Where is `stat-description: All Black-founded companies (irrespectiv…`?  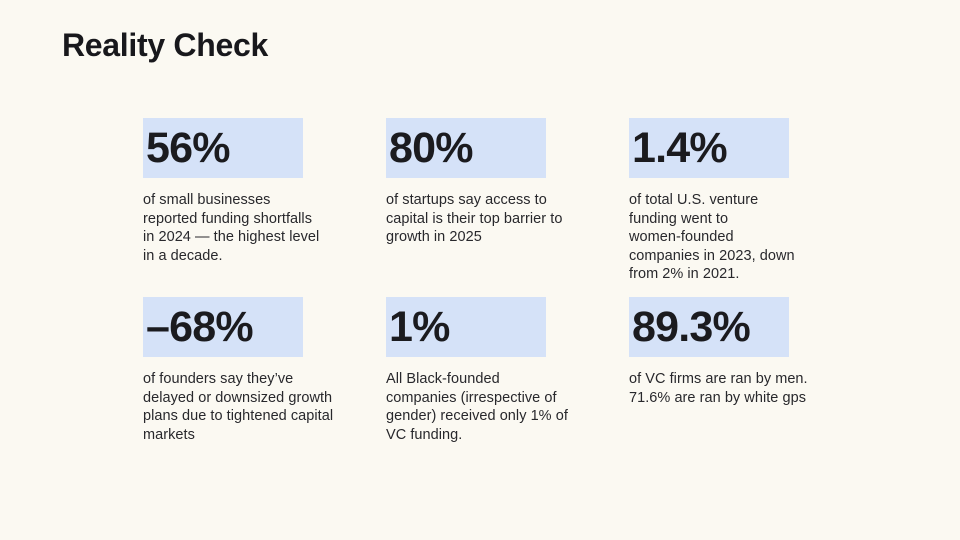
stat-description: All Black-founded companies (irrespectiv… is located at coordinates (477, 407).